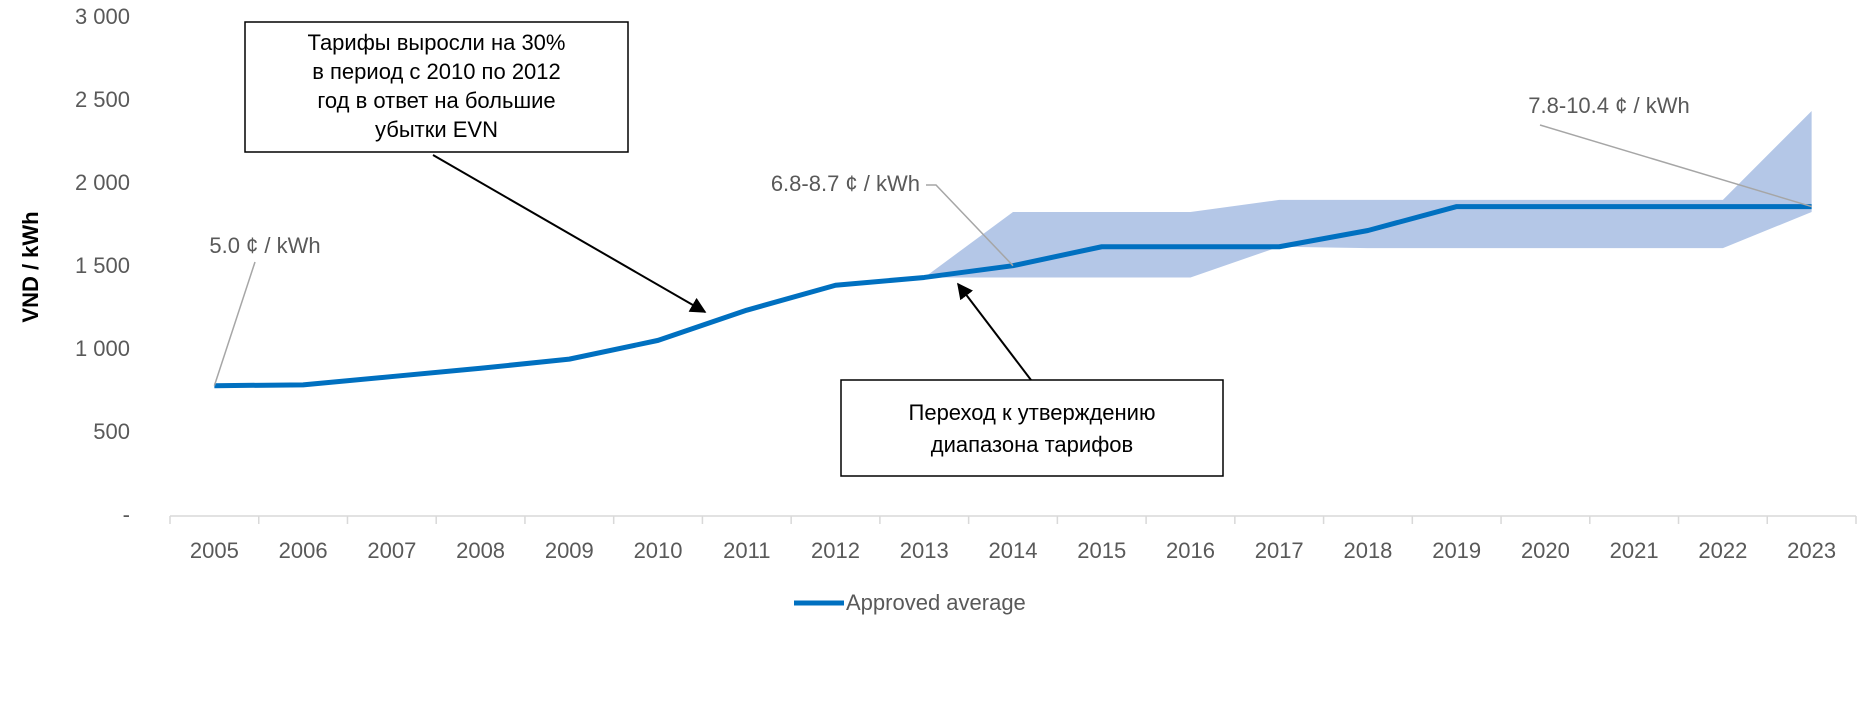 The width and height of the screenshot is (1858, 728). Describe the element at coordinates (30, 266) in the screenshot. I see `y-axis-label: VND / kWh` at that location.